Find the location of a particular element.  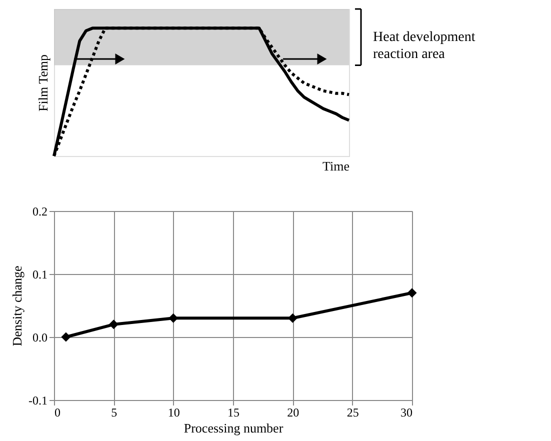

band-label: Heat development reaction area is located at coordinates (424, 46).